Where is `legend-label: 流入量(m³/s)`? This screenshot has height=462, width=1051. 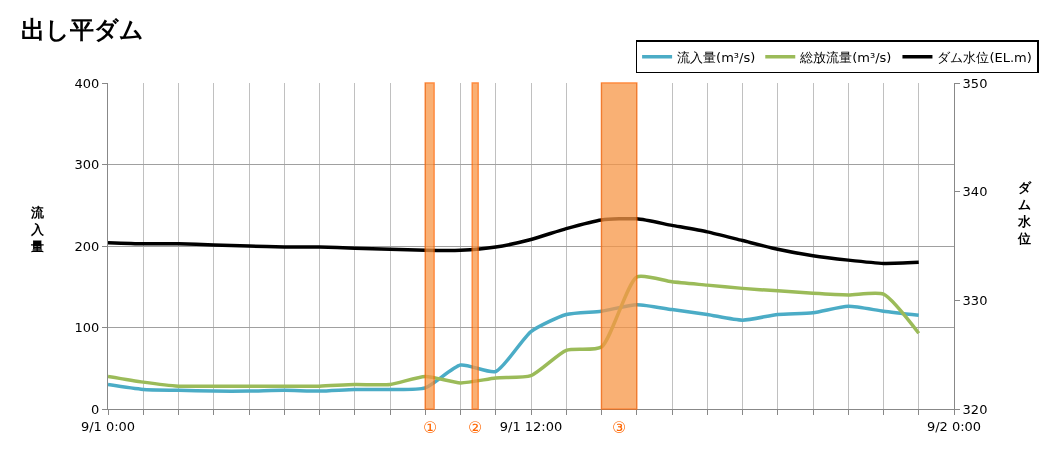
legend-label: 流入量(m³/s) is located at coordinates (716, 57).